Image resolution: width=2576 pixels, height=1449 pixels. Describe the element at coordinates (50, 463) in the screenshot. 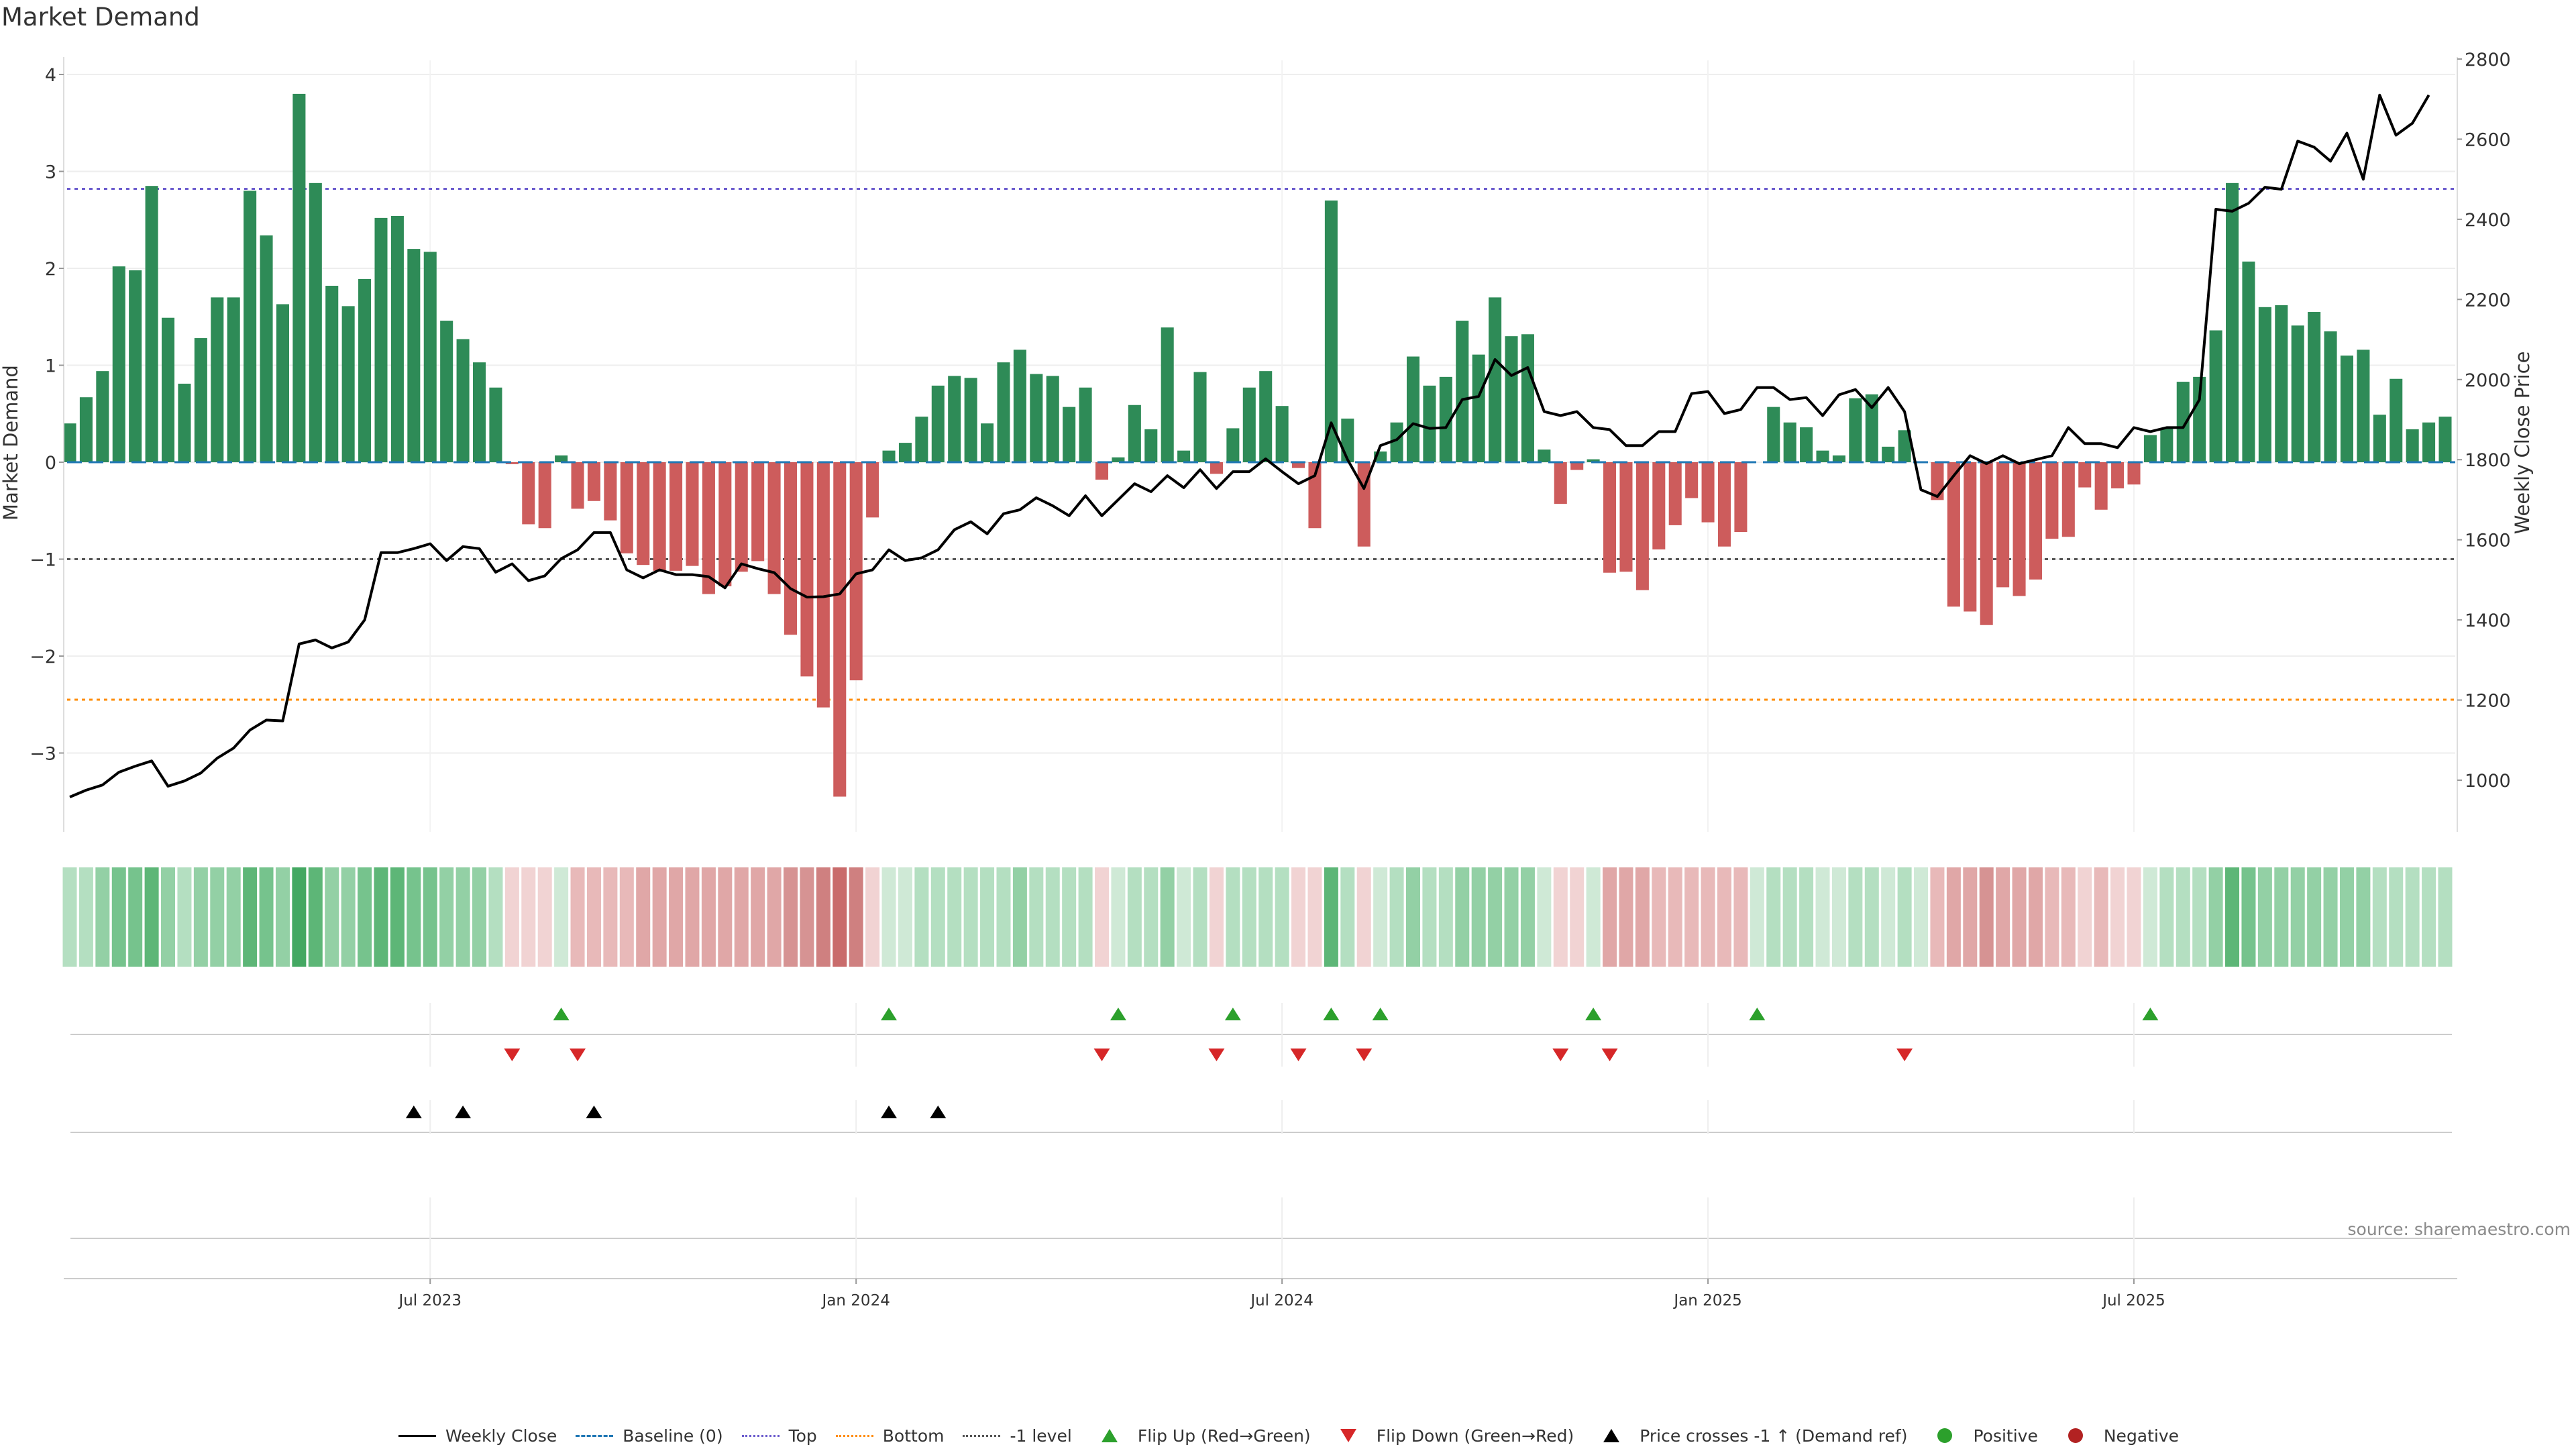

I see `y-tick-label: 0` at that location.